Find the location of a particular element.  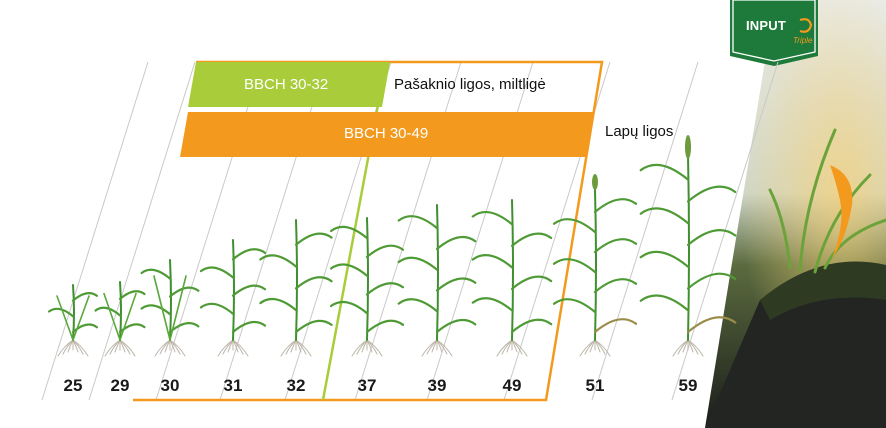

side-label-leaf-diseases: Lapų ligos is located at coordinates (639, 131).